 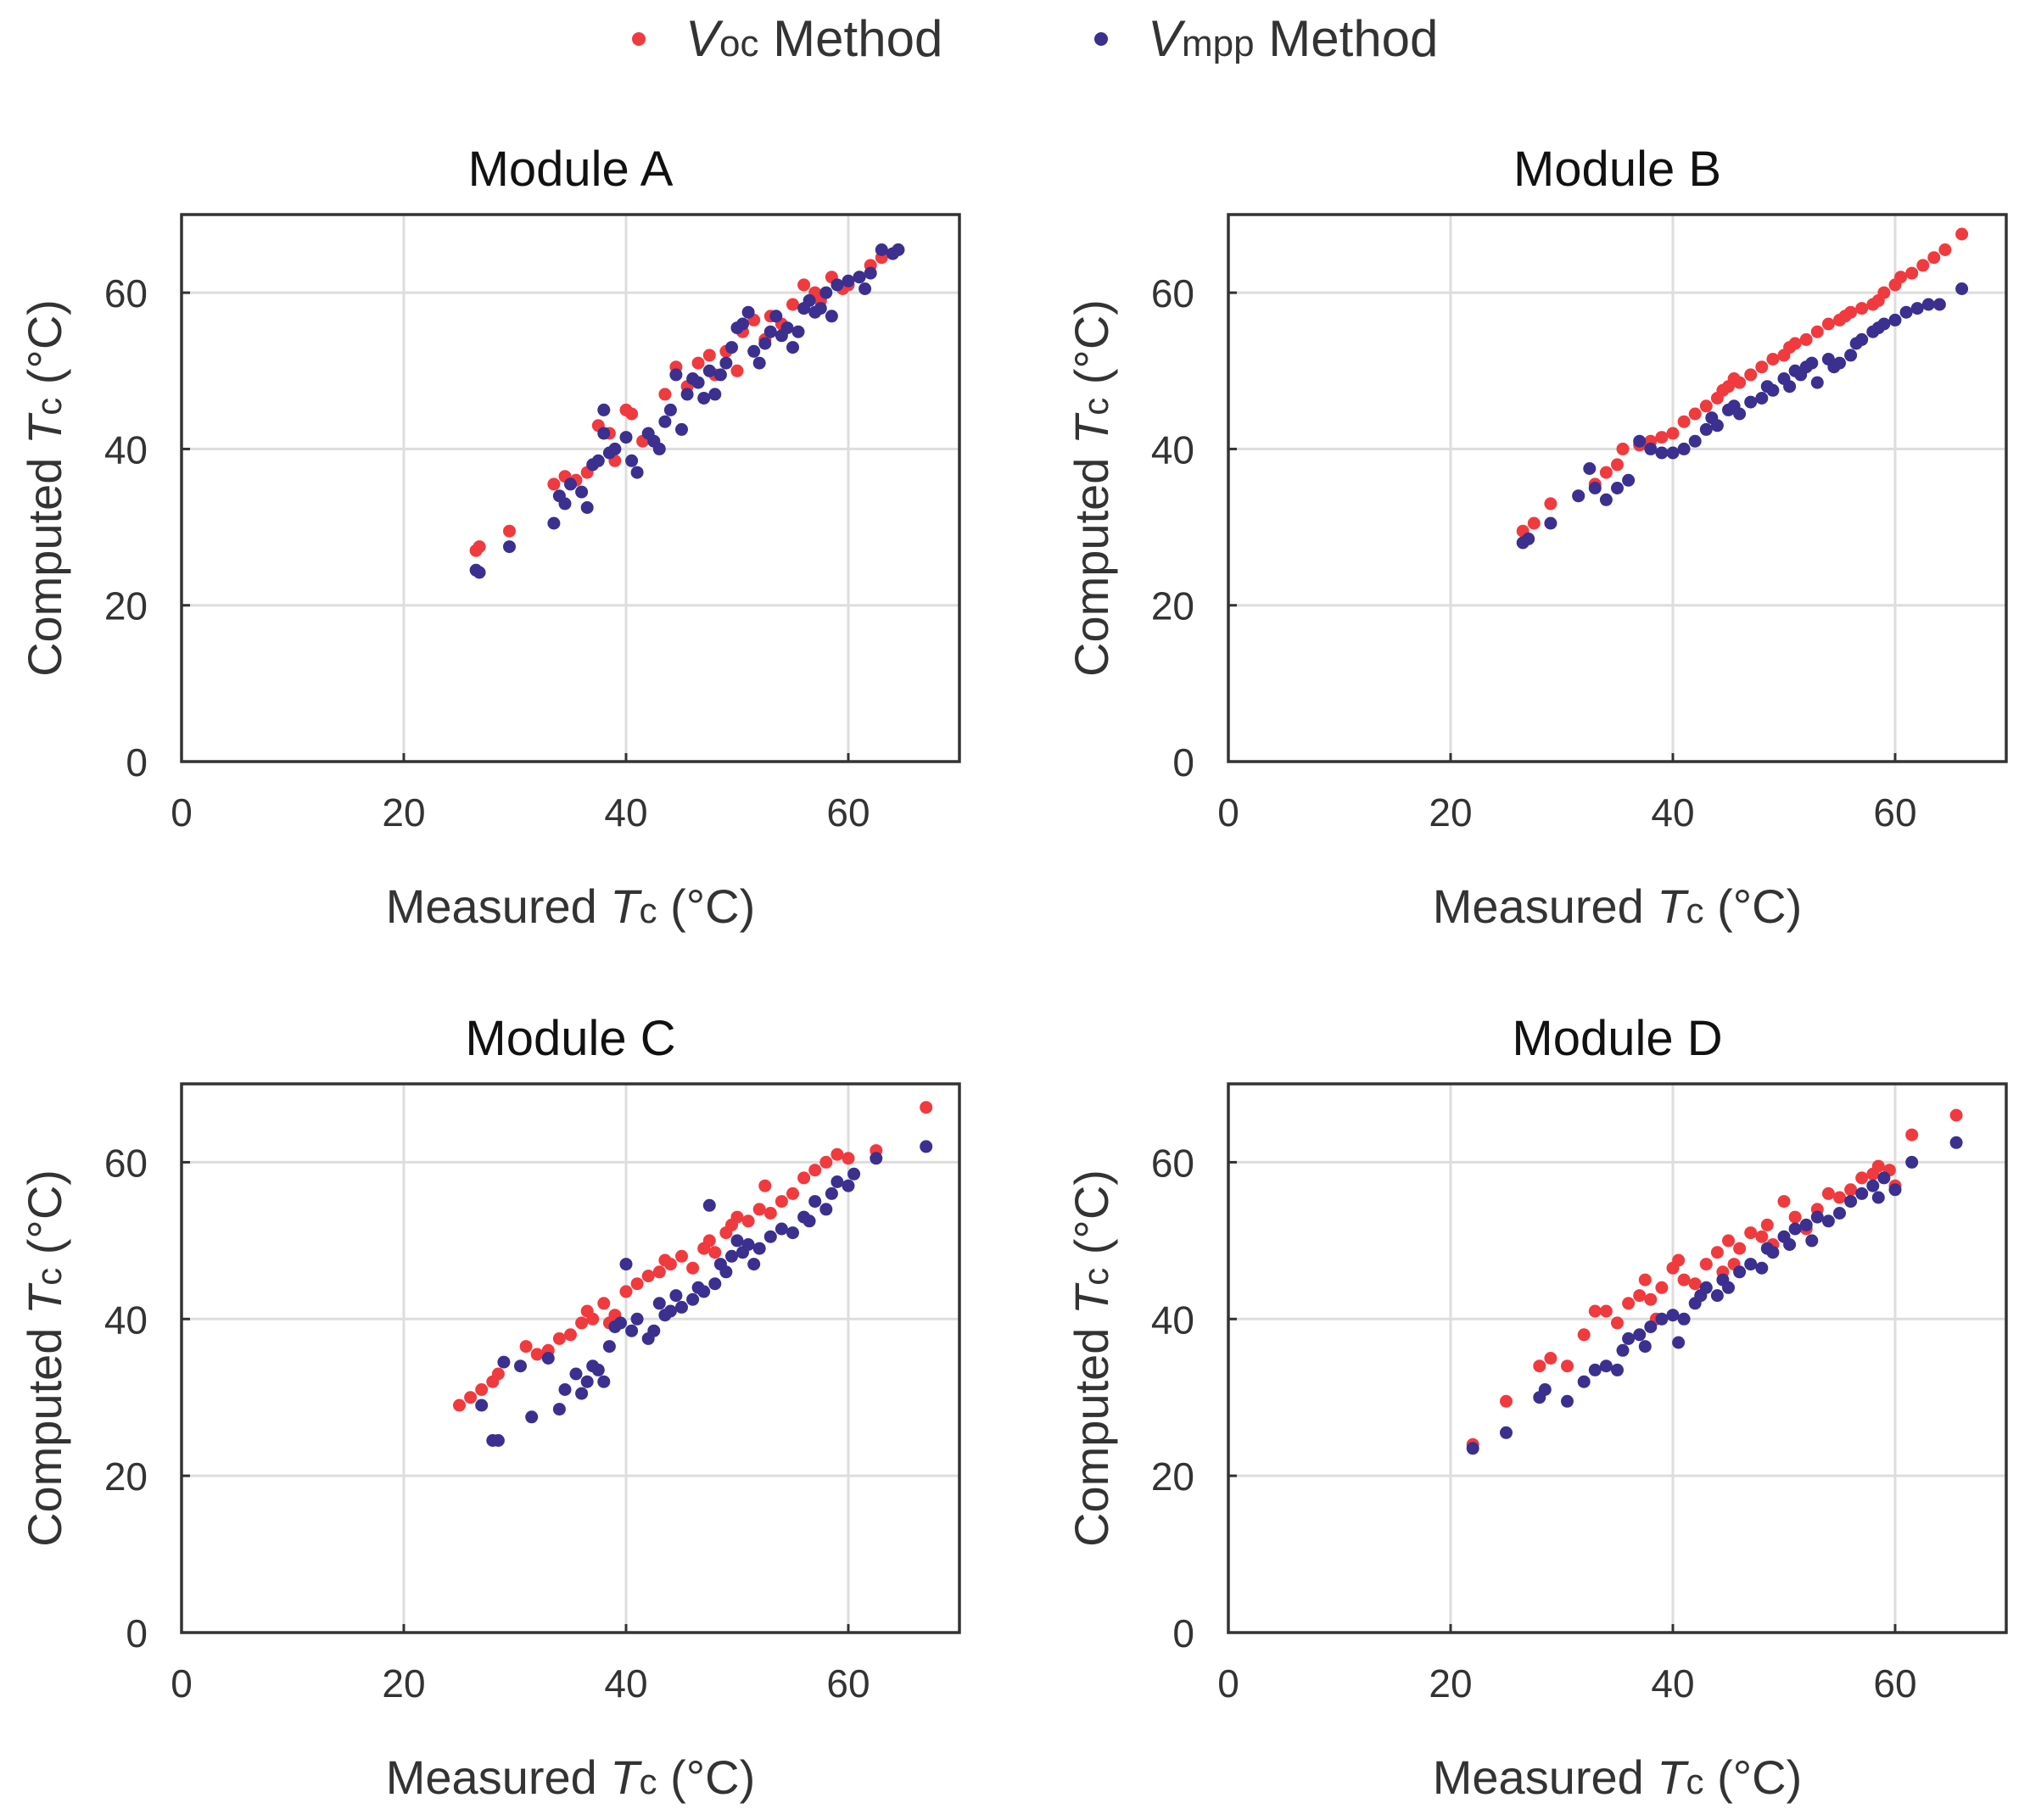 What do you see at coordinates (1101, 39) in the screenshot?
I see `legend-marker-vmpp` at bounding box center [1101, 39].